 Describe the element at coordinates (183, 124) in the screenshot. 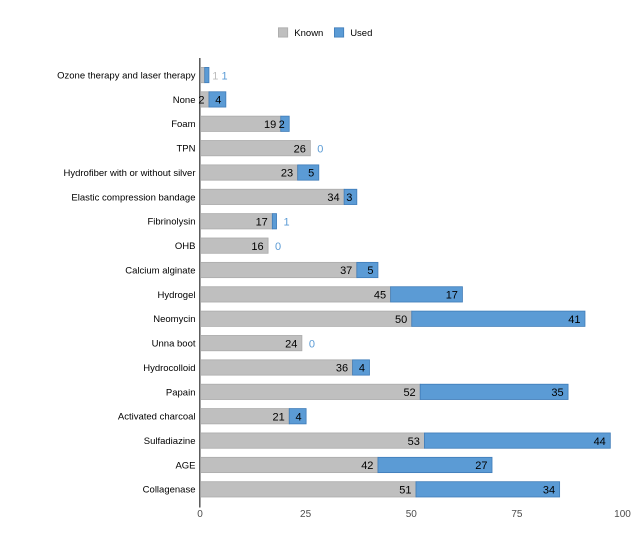

I see `svg-text: Foam` at that location.